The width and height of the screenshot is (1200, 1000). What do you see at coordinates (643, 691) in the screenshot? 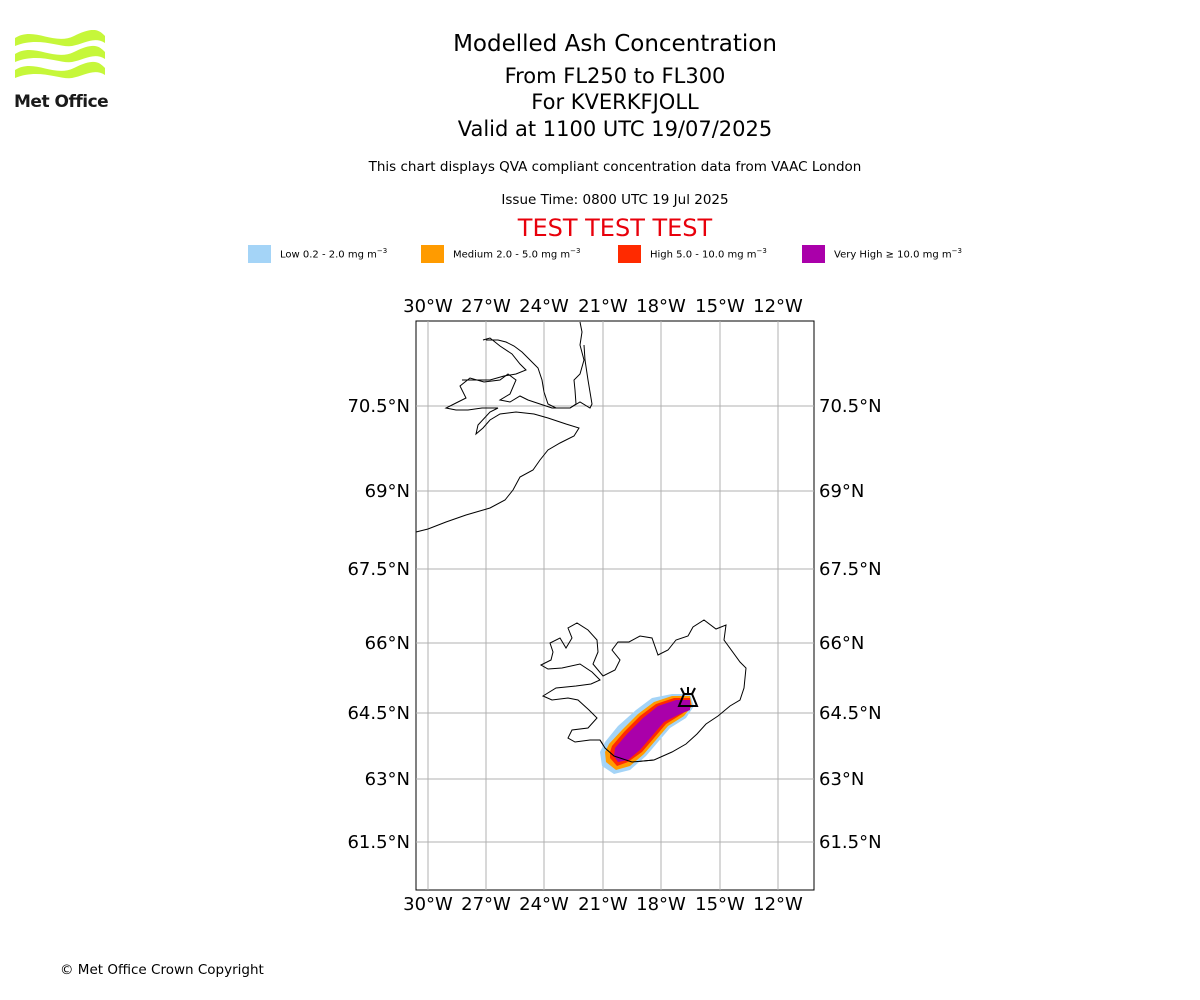
I see `iceland-coastline` at bounding box center [643, 691].